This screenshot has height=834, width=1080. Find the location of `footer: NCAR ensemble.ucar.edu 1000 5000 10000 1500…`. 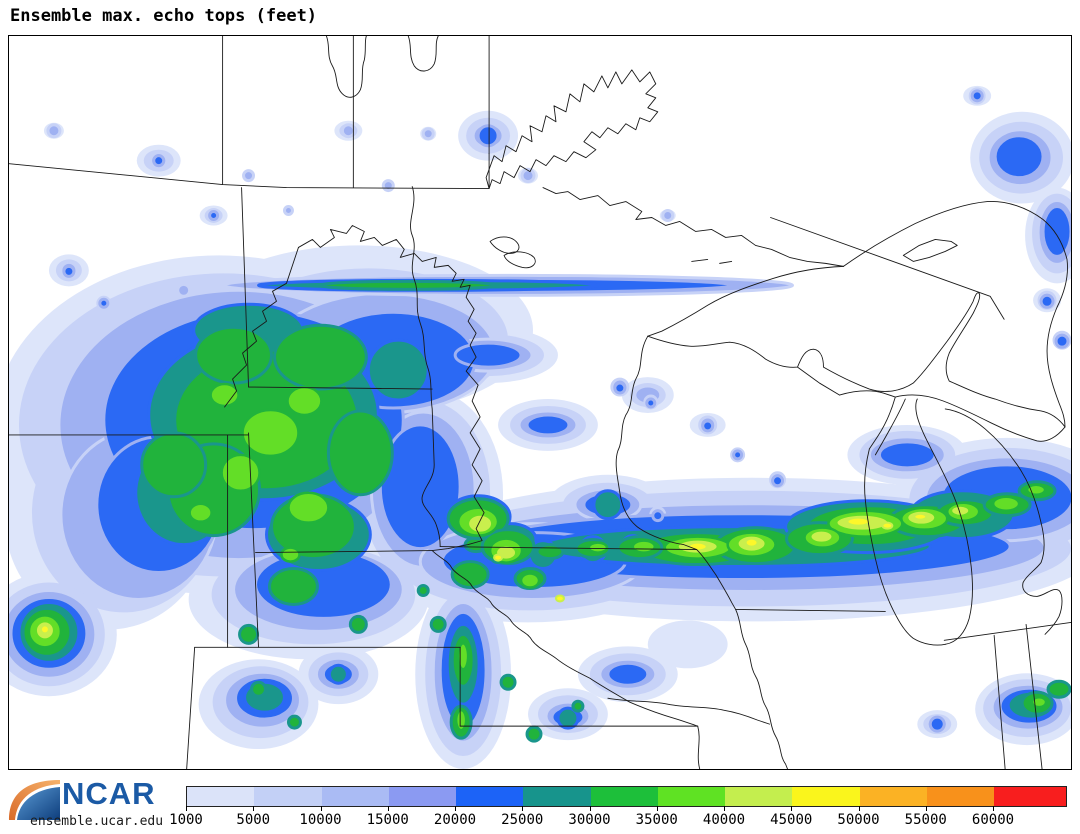

footer: NCAR ensemble.ucar.edu 1000 5000 10000 1500… is located at coordinates (540, 802).